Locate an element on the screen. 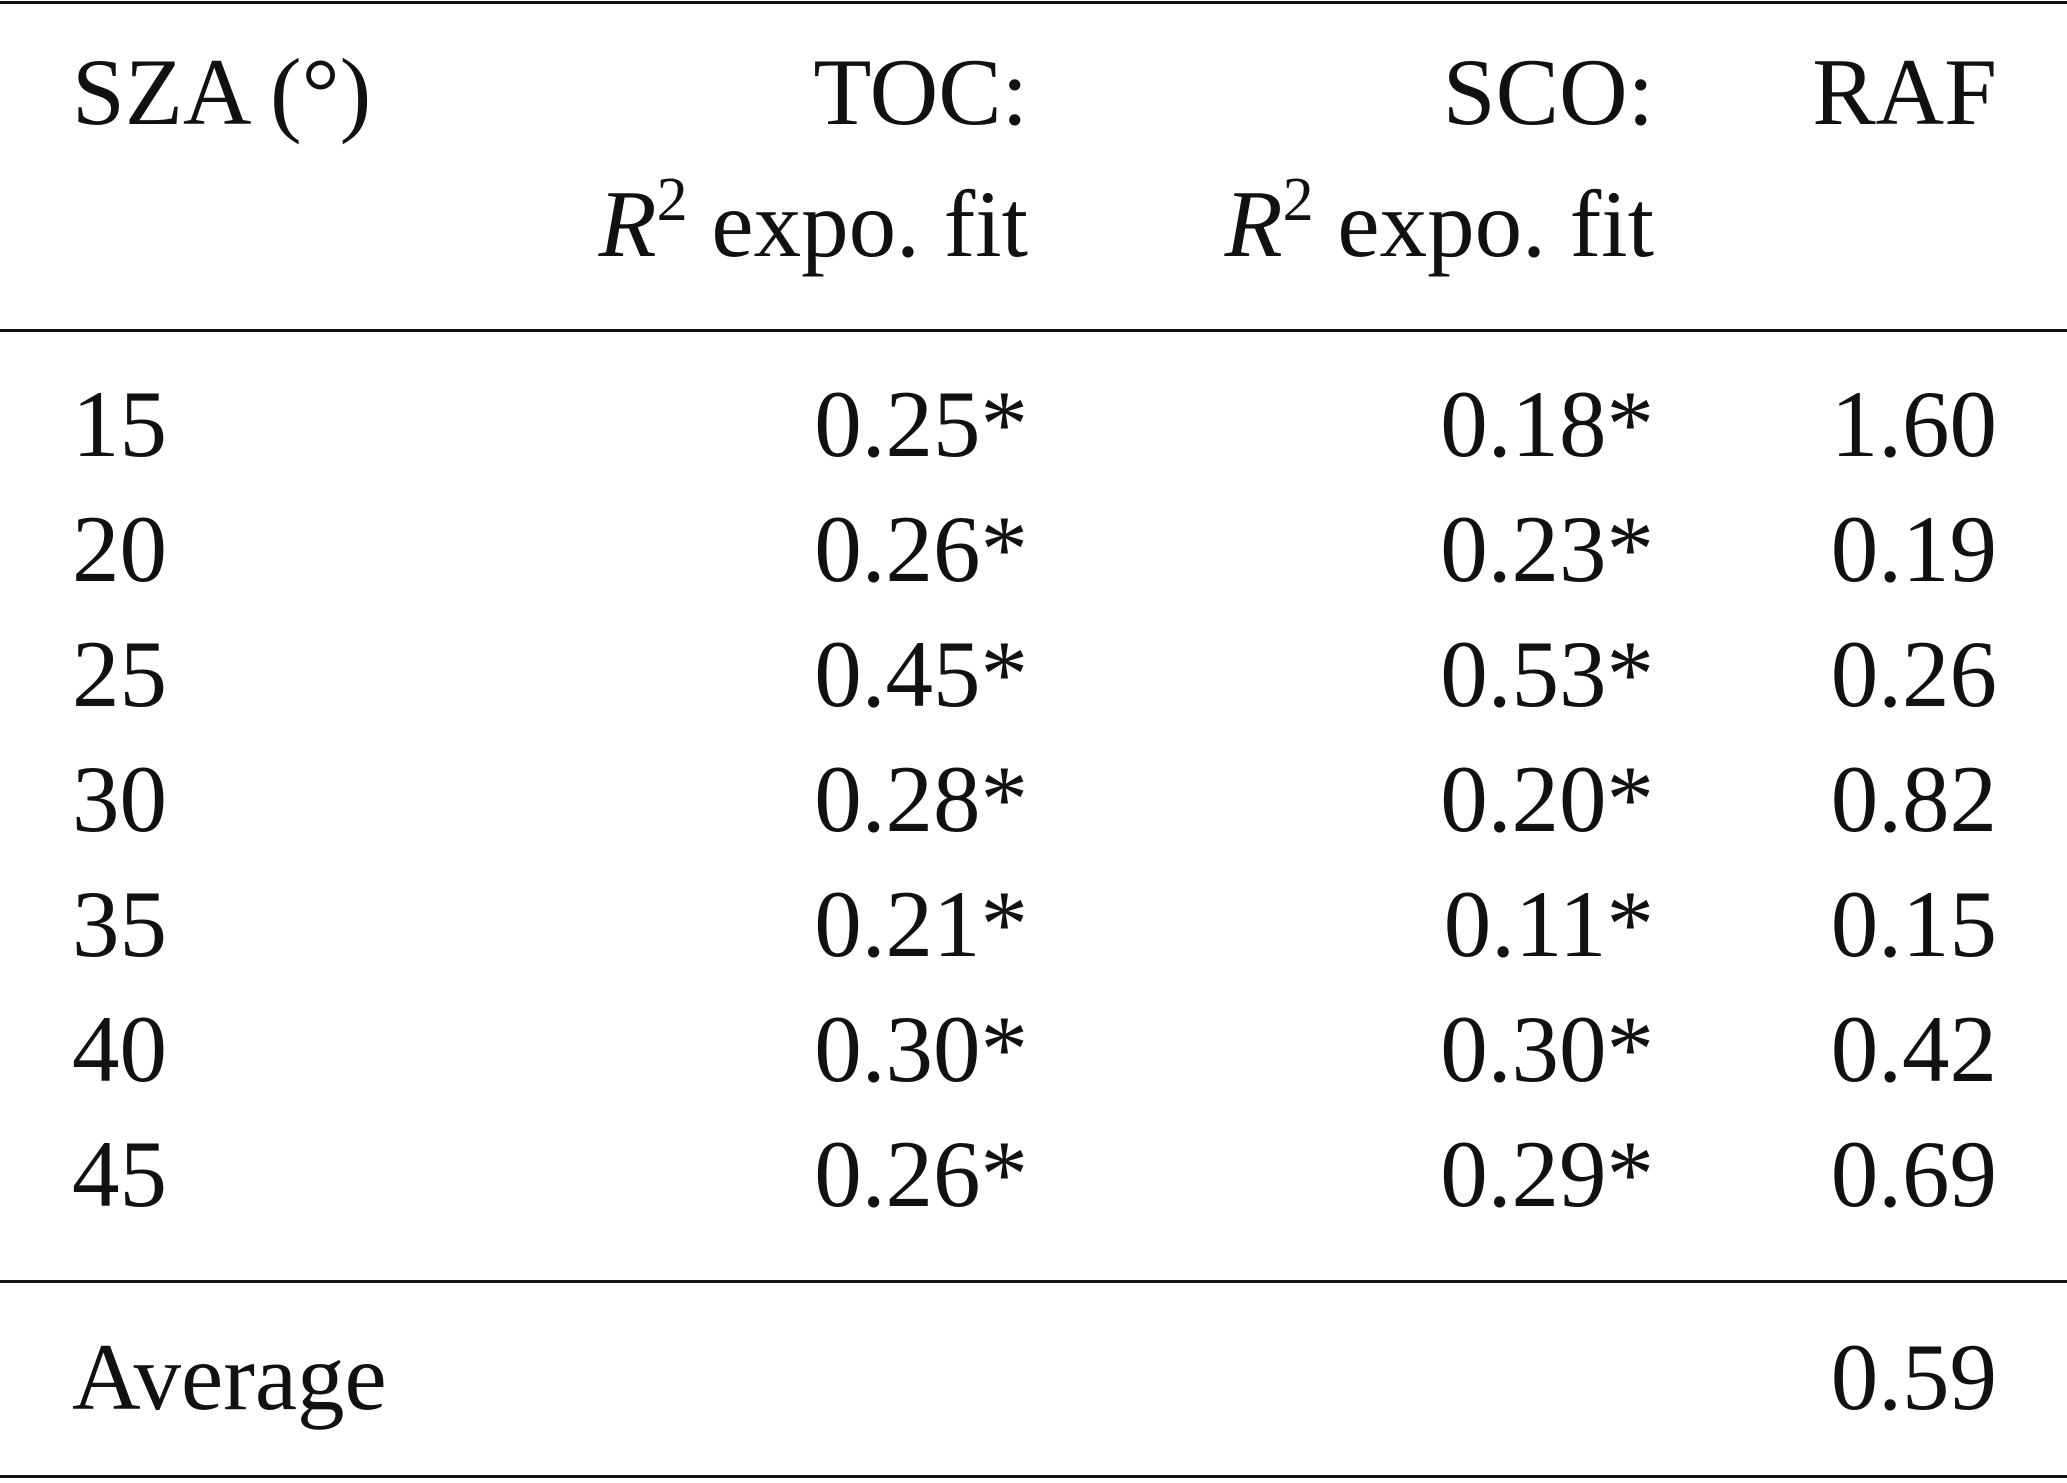 This screenshot has height=1483, width=2067. cell-sco-r2: 0.30* is located at coordinates (1547, 1049).